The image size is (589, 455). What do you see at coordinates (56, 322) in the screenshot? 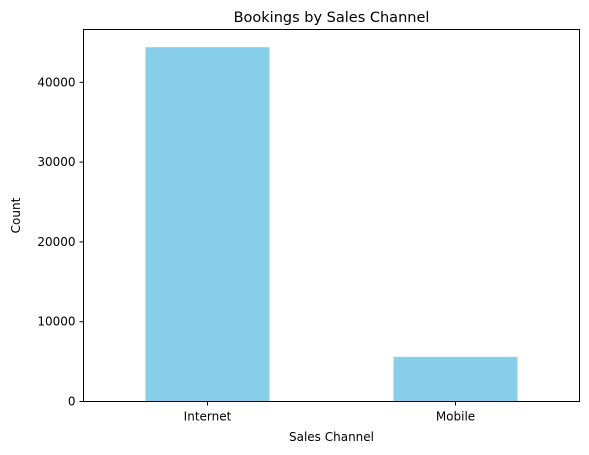
I see `y-tick-label: 10000` at bounding box center [56, 322].